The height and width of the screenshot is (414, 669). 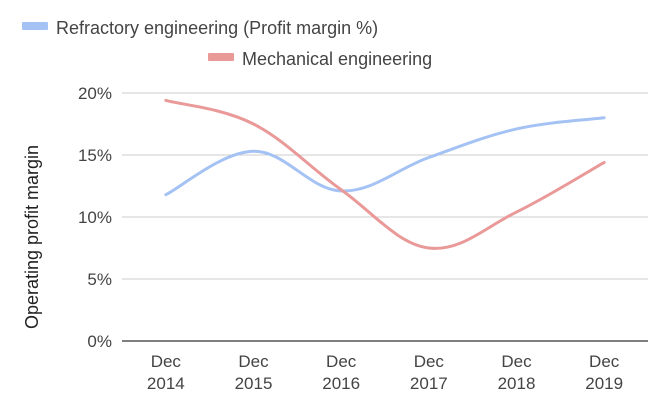 I want to click on y-tick-label: 10%, so click(x=95, y=217).